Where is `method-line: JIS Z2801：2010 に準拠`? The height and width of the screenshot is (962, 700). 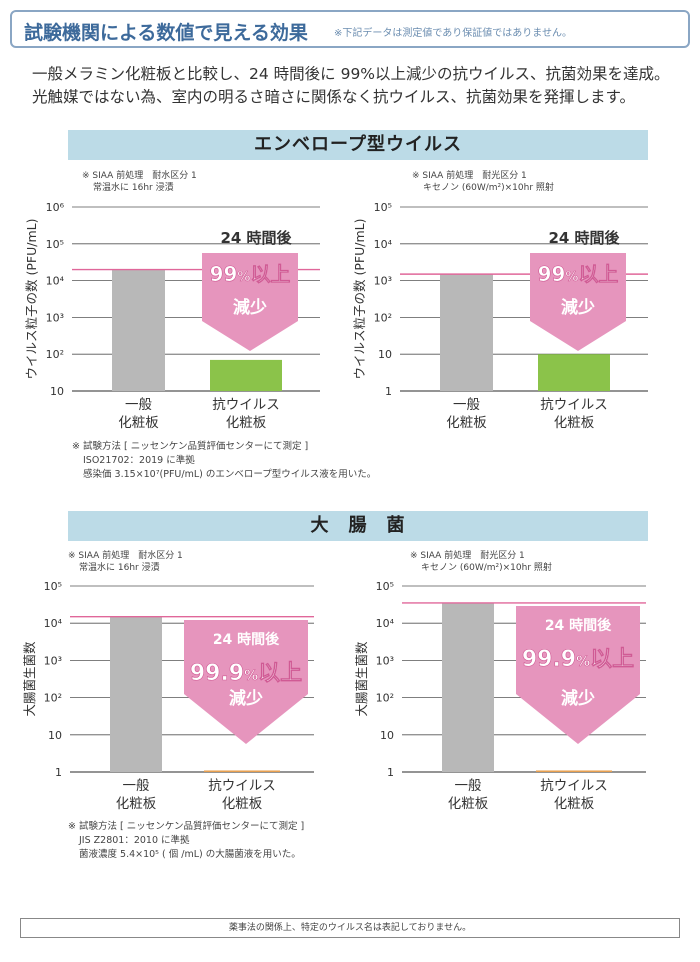 method-line: JIS Z2801：2010 に準拠 is located at coordinates (134, 840).